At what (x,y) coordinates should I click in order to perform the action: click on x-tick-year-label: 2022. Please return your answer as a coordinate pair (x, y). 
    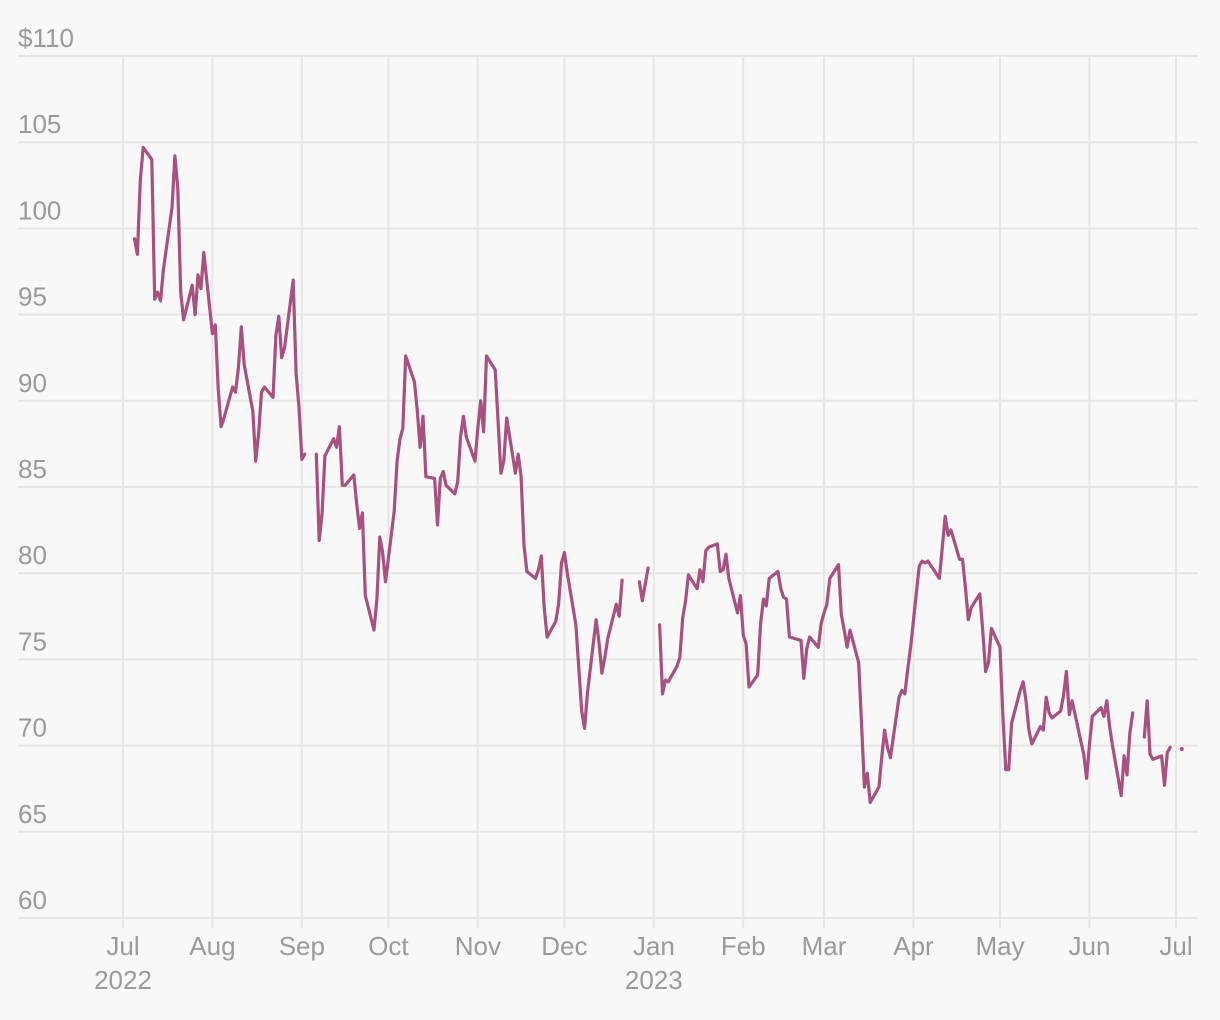
    Looking at the image, I should click on (123, 980).